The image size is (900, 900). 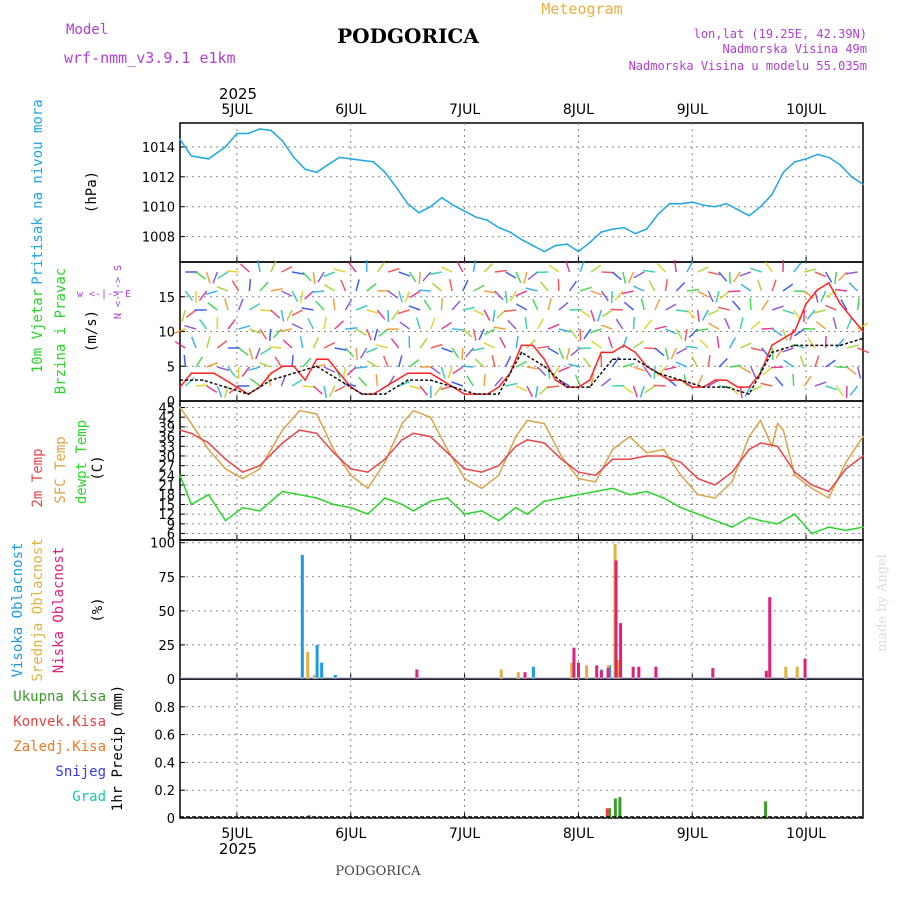 I want to click on precip-conv-bar, so click(x=607, y=813).